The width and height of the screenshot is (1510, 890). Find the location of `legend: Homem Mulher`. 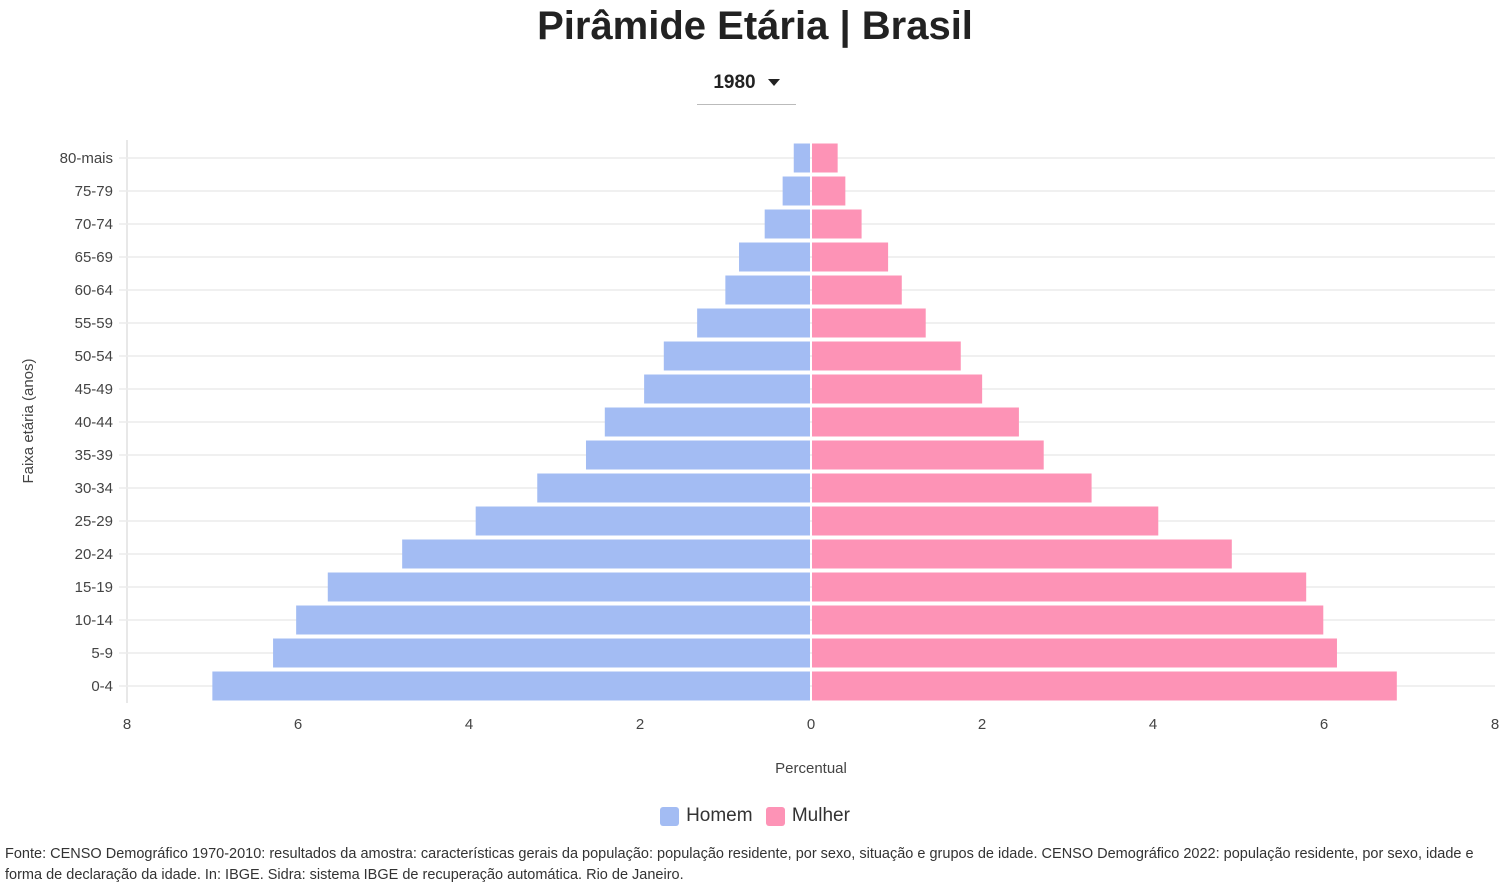

legend: Homem Mulher is located at coordinates (755, 818).